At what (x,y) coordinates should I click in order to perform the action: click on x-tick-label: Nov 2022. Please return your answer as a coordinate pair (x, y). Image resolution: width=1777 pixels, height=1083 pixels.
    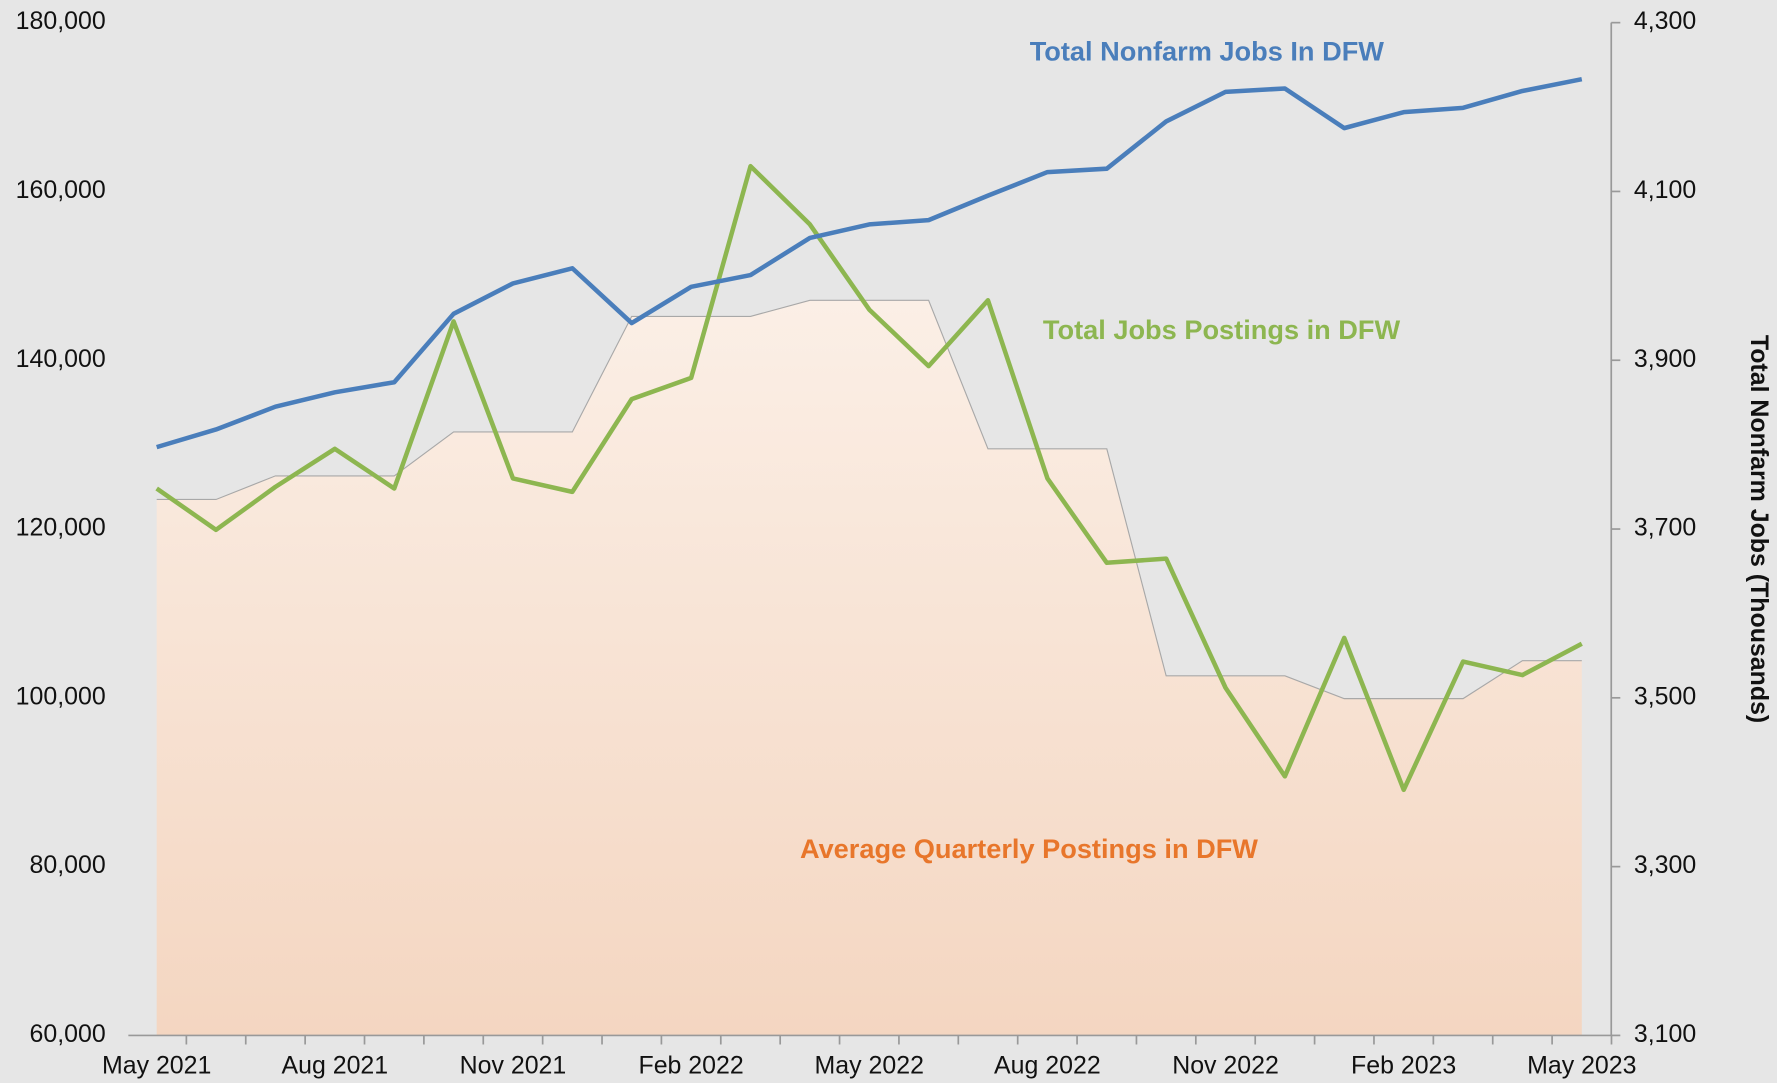
    Looking at the image, I should click on (1225, 1066).